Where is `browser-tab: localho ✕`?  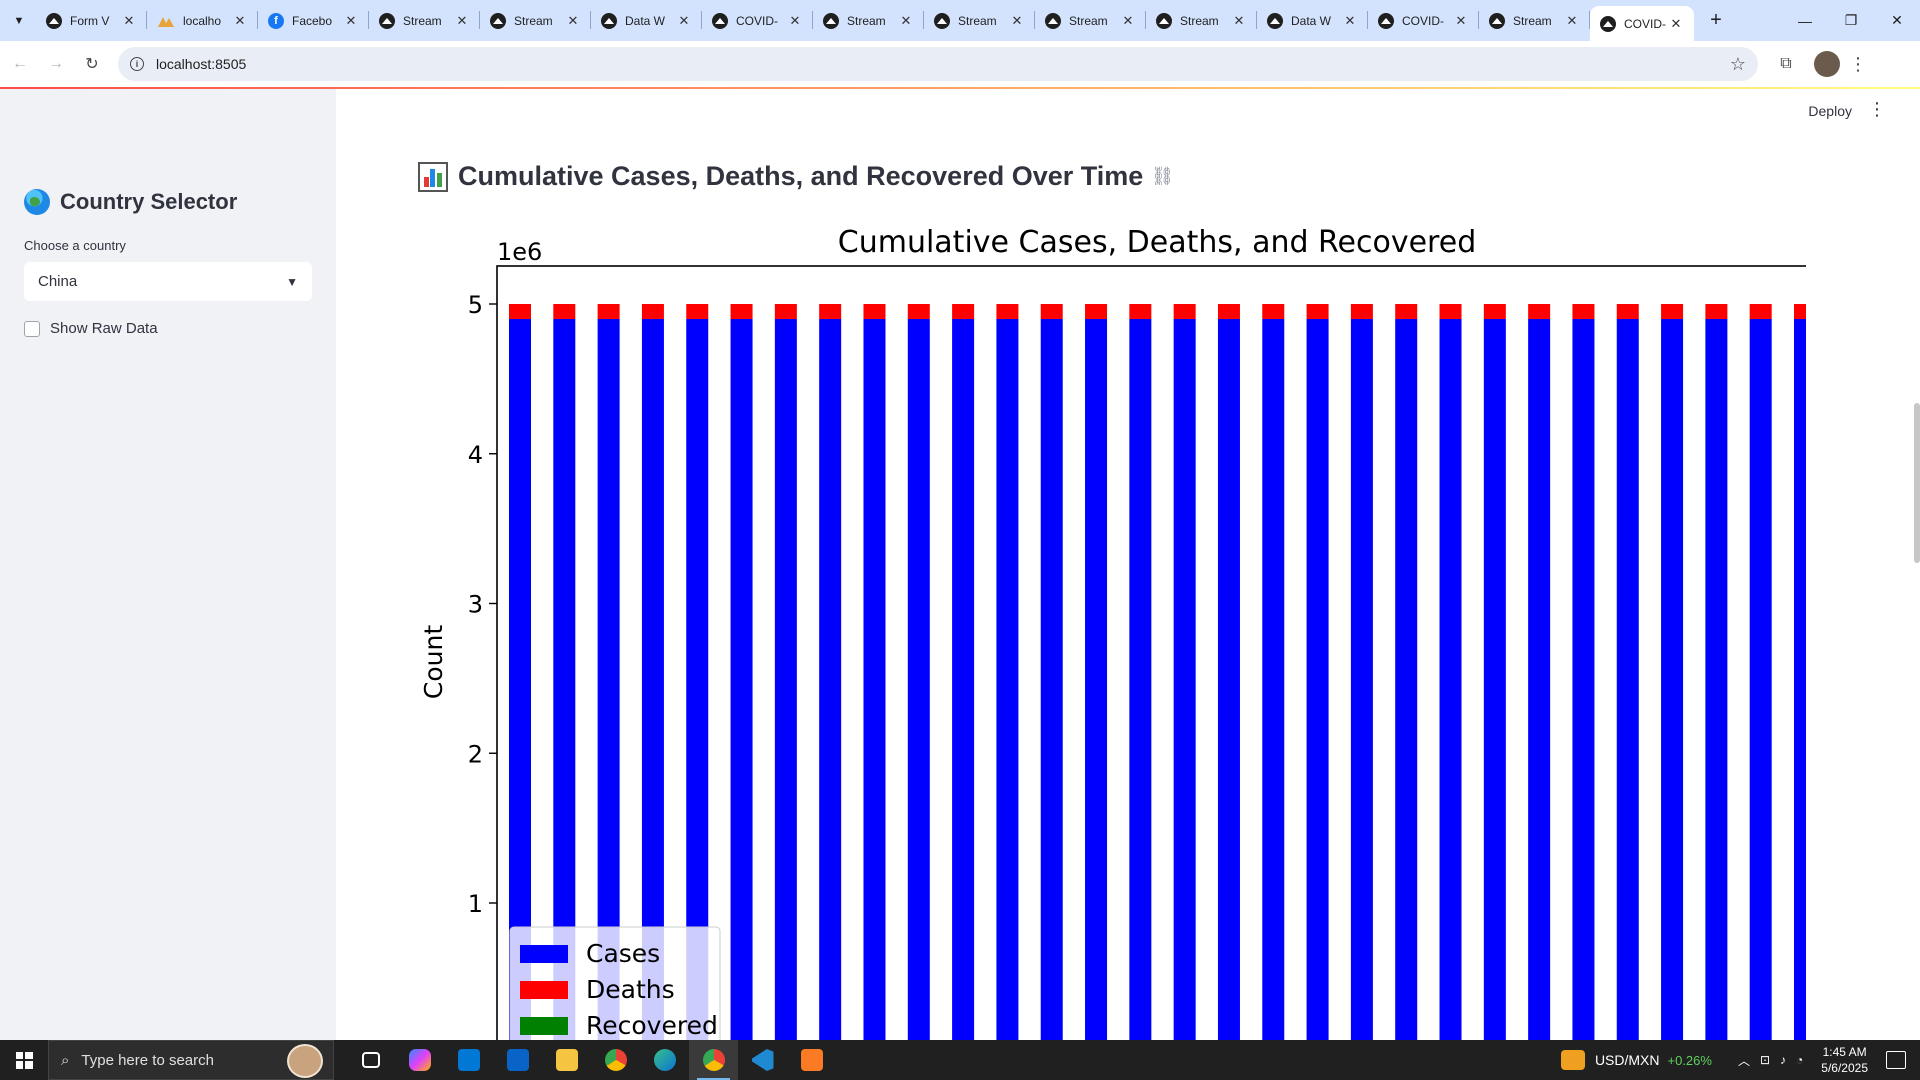 browser-tab: localho ✕ is located at coordinates (202, 20).